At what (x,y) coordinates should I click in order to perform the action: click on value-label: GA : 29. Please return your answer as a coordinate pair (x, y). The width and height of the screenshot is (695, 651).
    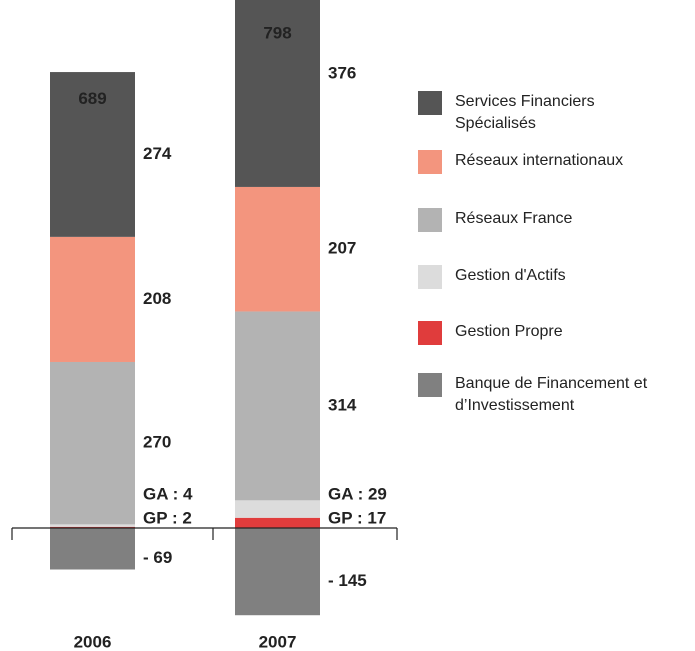
    Looking at the image, I should click on (357, 493).